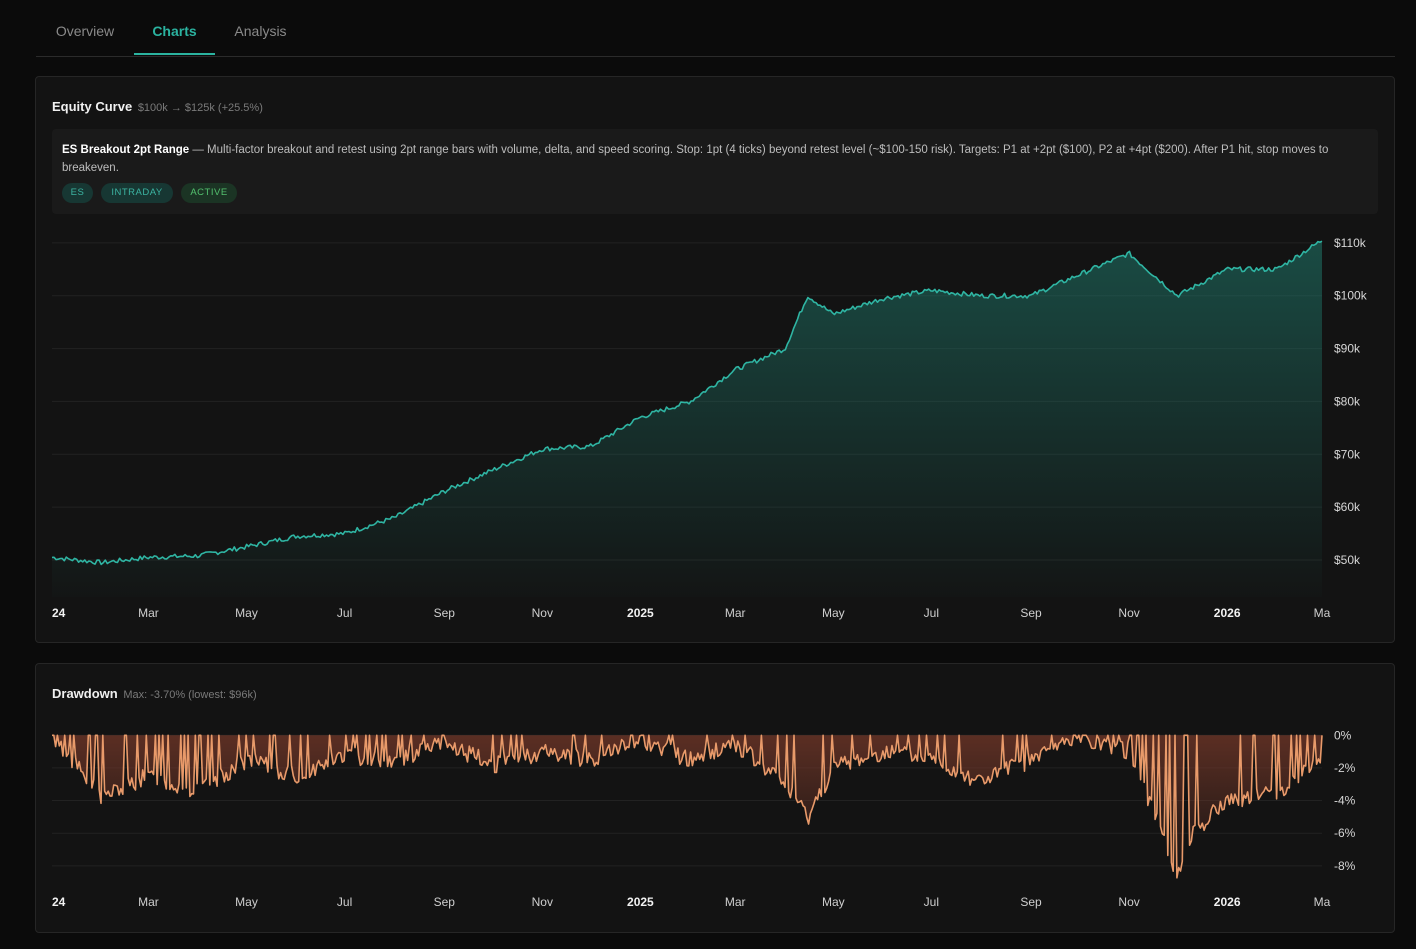  I want to click on y-tick-label: $90k, so click(1347, 349).